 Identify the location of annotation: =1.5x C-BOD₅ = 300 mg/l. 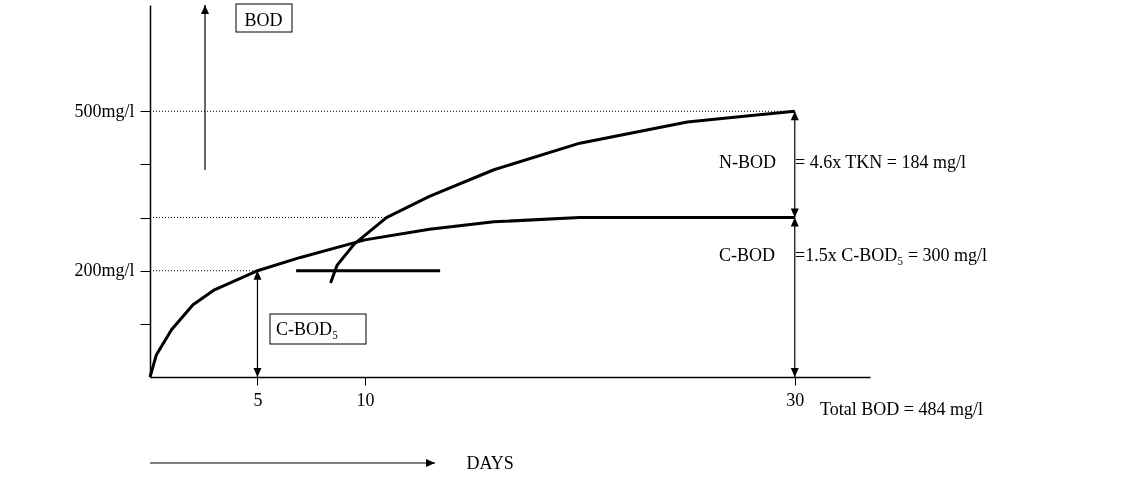
(891, 255).